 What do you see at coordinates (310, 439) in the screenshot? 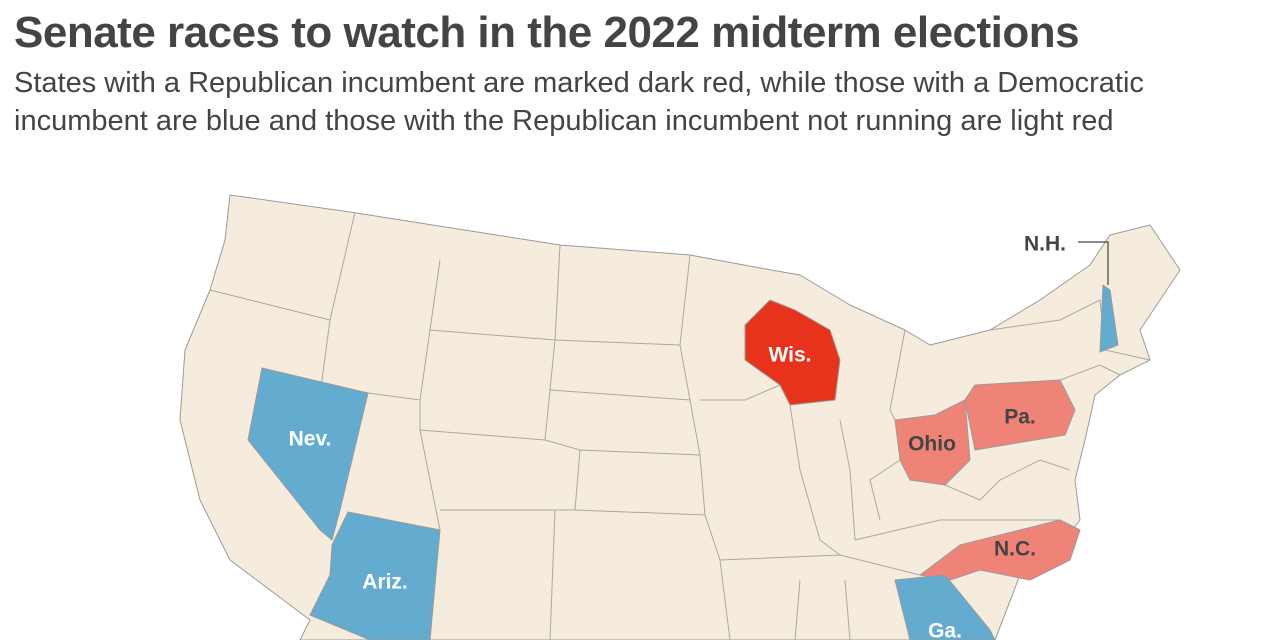
I see `state-label: Nev.` at bounding box center [310, 439].